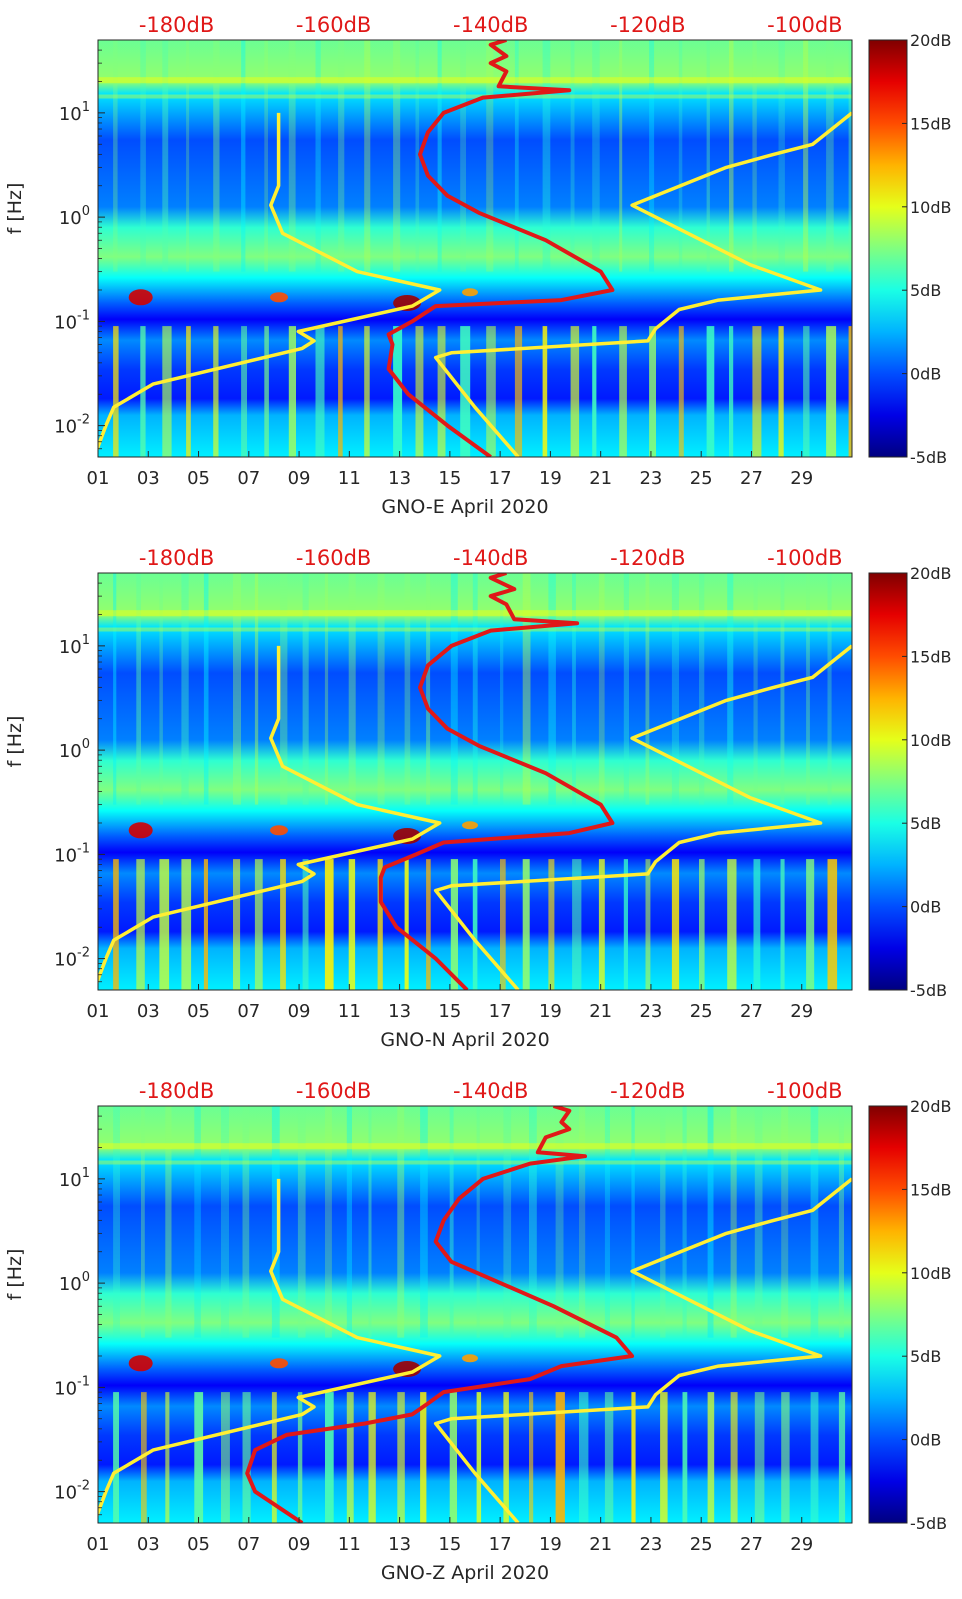 This screenshot has width=962, height=1599. What do you see at coordinates (464, 1040) in the screenshot?
I see `x-axis-label: GNO-N April 2020` at bounding box center [464, 1040].